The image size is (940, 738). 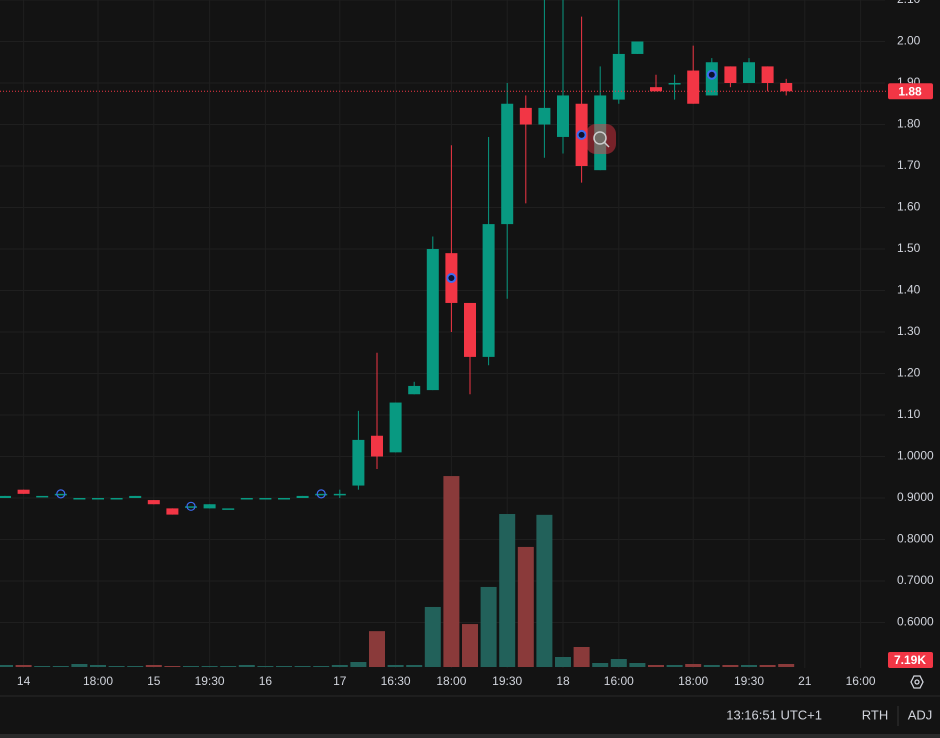 I want to click on y-tick-label: 1.50, so click(x=909, y=248).